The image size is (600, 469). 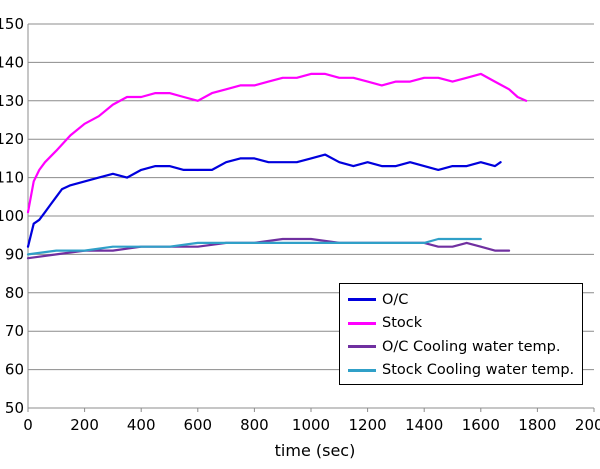 I want to click on x-tick-label: 400, so click(x=141, y=425).